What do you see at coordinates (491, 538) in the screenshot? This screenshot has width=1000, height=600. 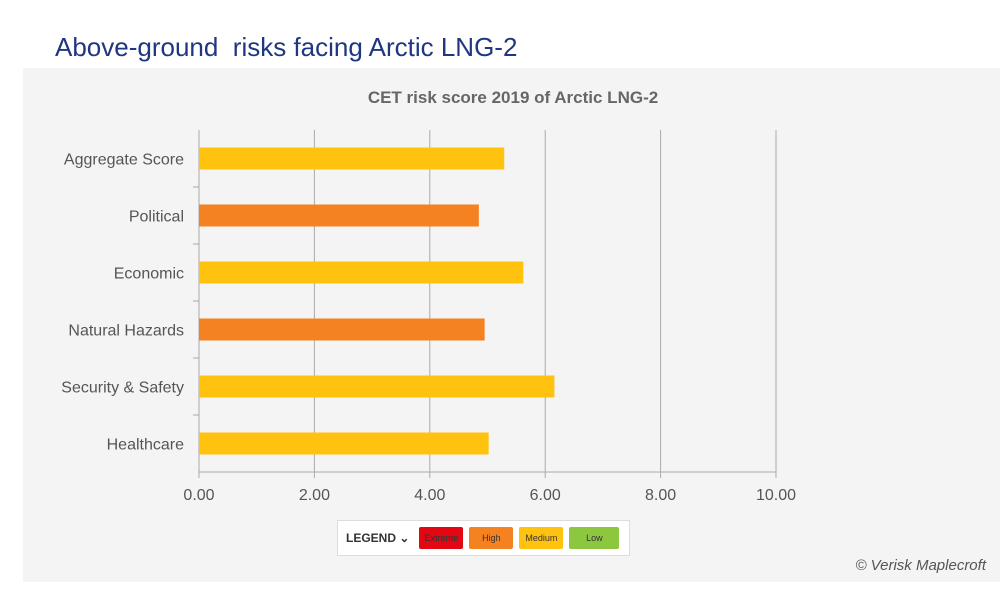 I see `legend-item-high: High` at bounding box center [491, 538].